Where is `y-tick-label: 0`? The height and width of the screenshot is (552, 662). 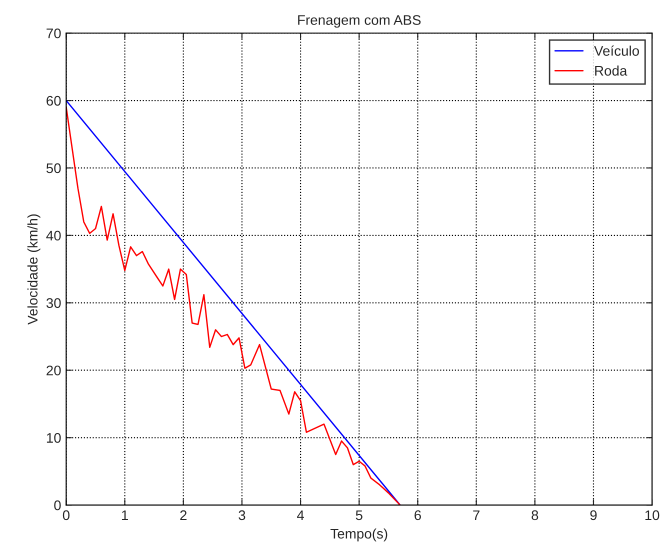 y-tick-label: 0 is located at coordinates (57, 505).